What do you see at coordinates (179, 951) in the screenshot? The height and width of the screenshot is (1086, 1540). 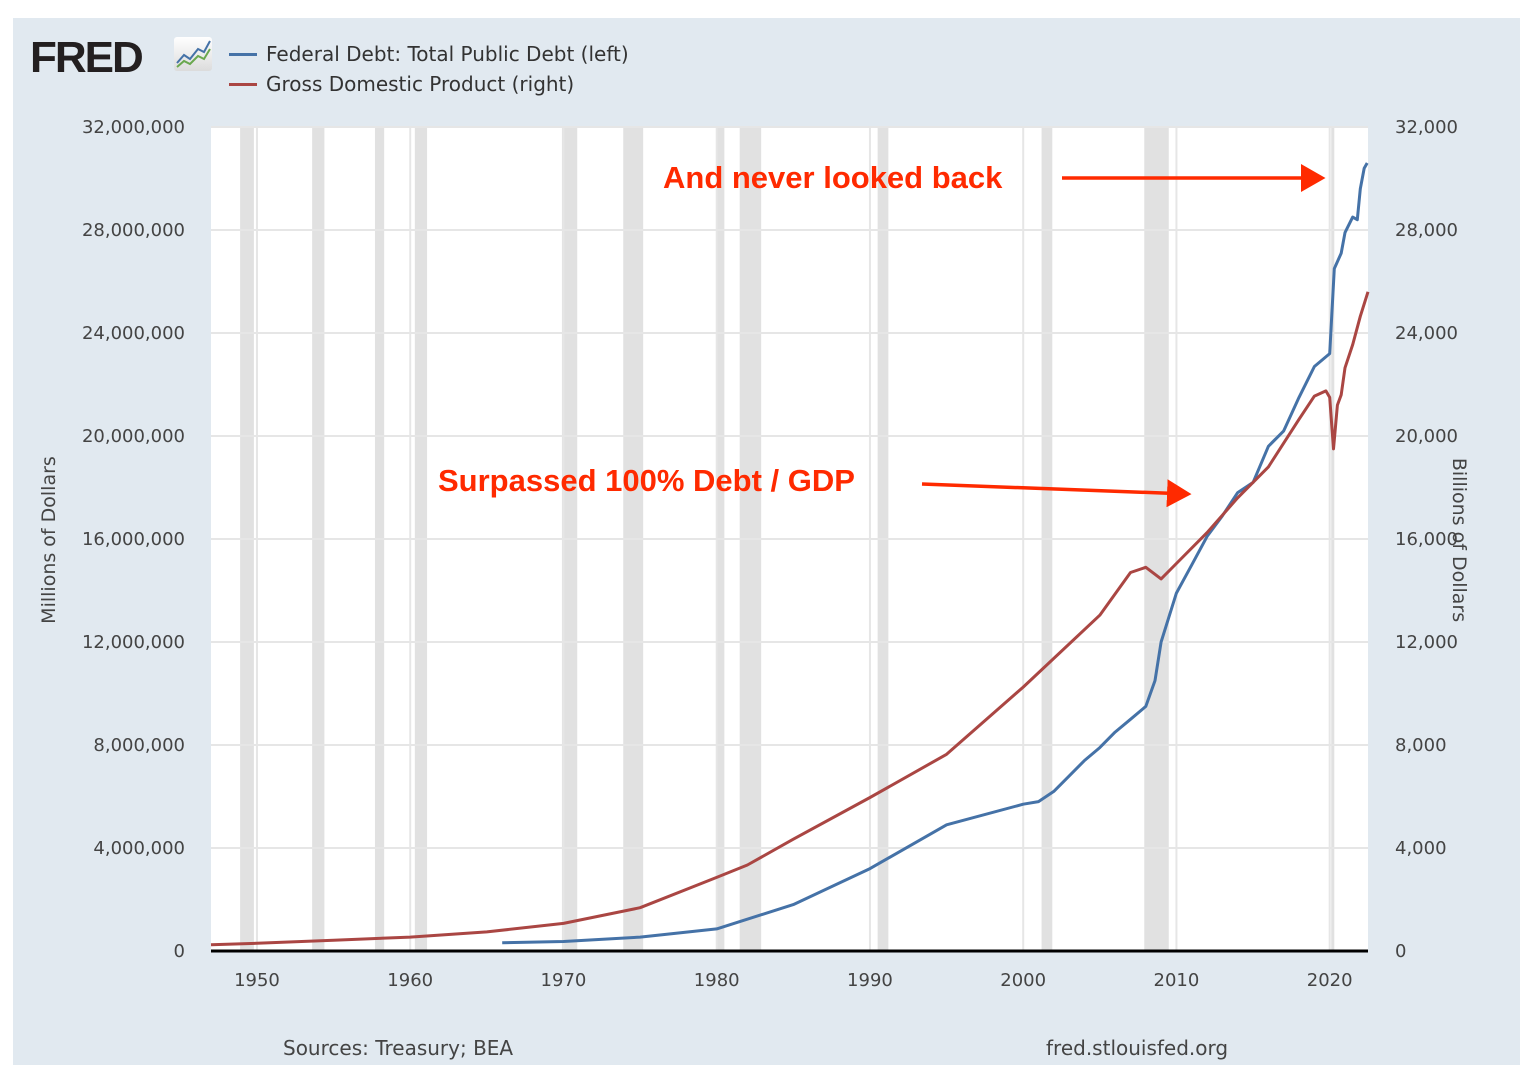 I see `y-left-tick-label: 0` at bounding box center [179, 951].